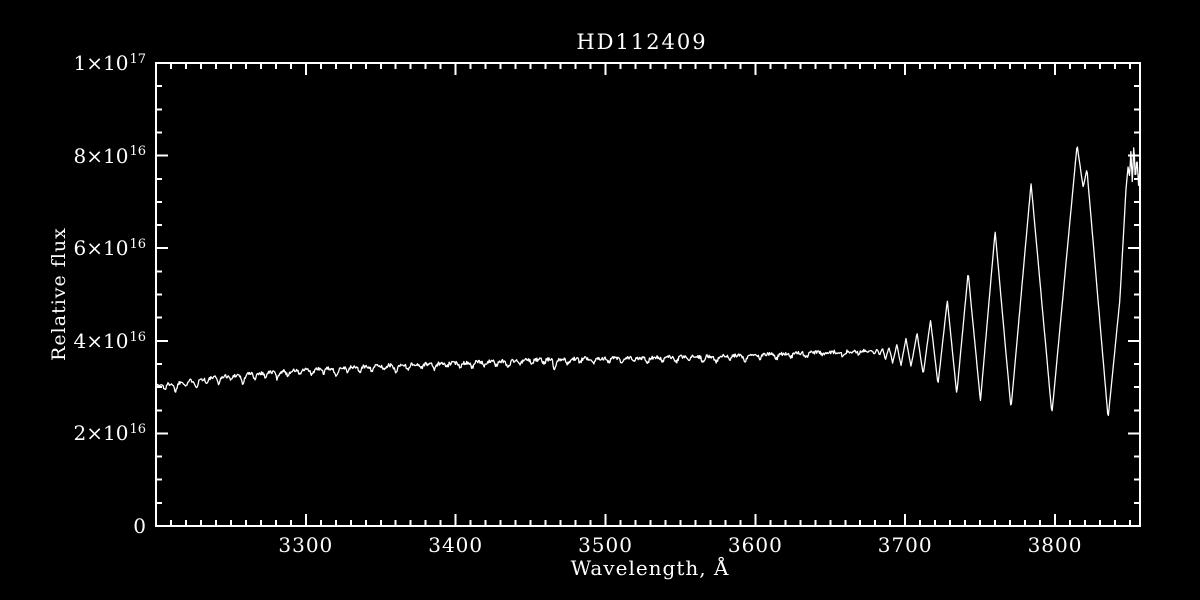 Image resolution: width=1200 pixels, height=600 pixels. Describe the element at coordinates (905, 545) in the screenshot. I see `x-tick-label: 3700` at that location.